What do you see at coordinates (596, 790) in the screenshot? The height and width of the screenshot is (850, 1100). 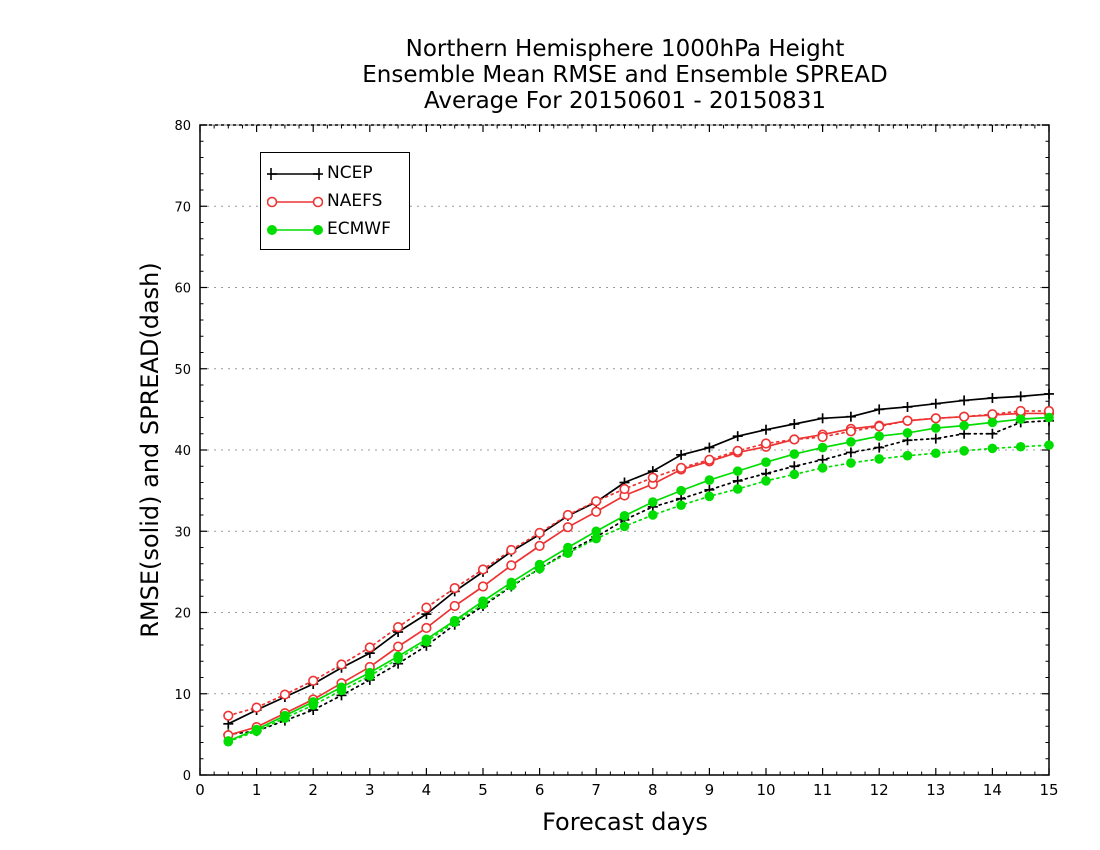 I see `x-tick-label-7: 7` at bounding box center [596, 790].